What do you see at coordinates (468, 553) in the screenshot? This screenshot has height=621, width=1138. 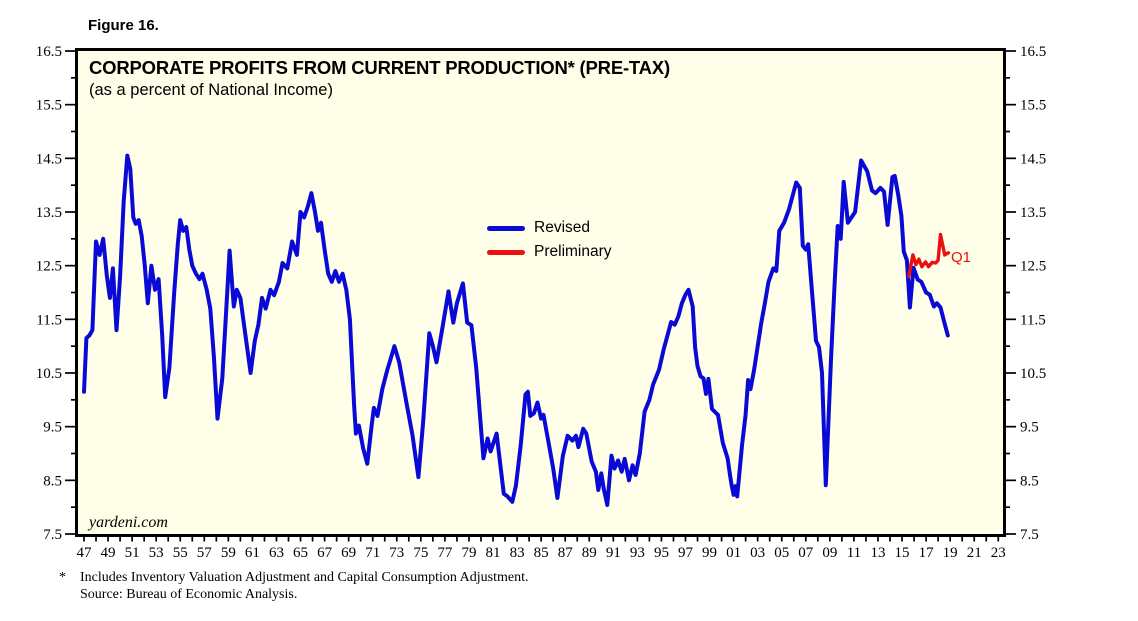 I see `x-tick-label: 79` at bounding box center [468, 553].